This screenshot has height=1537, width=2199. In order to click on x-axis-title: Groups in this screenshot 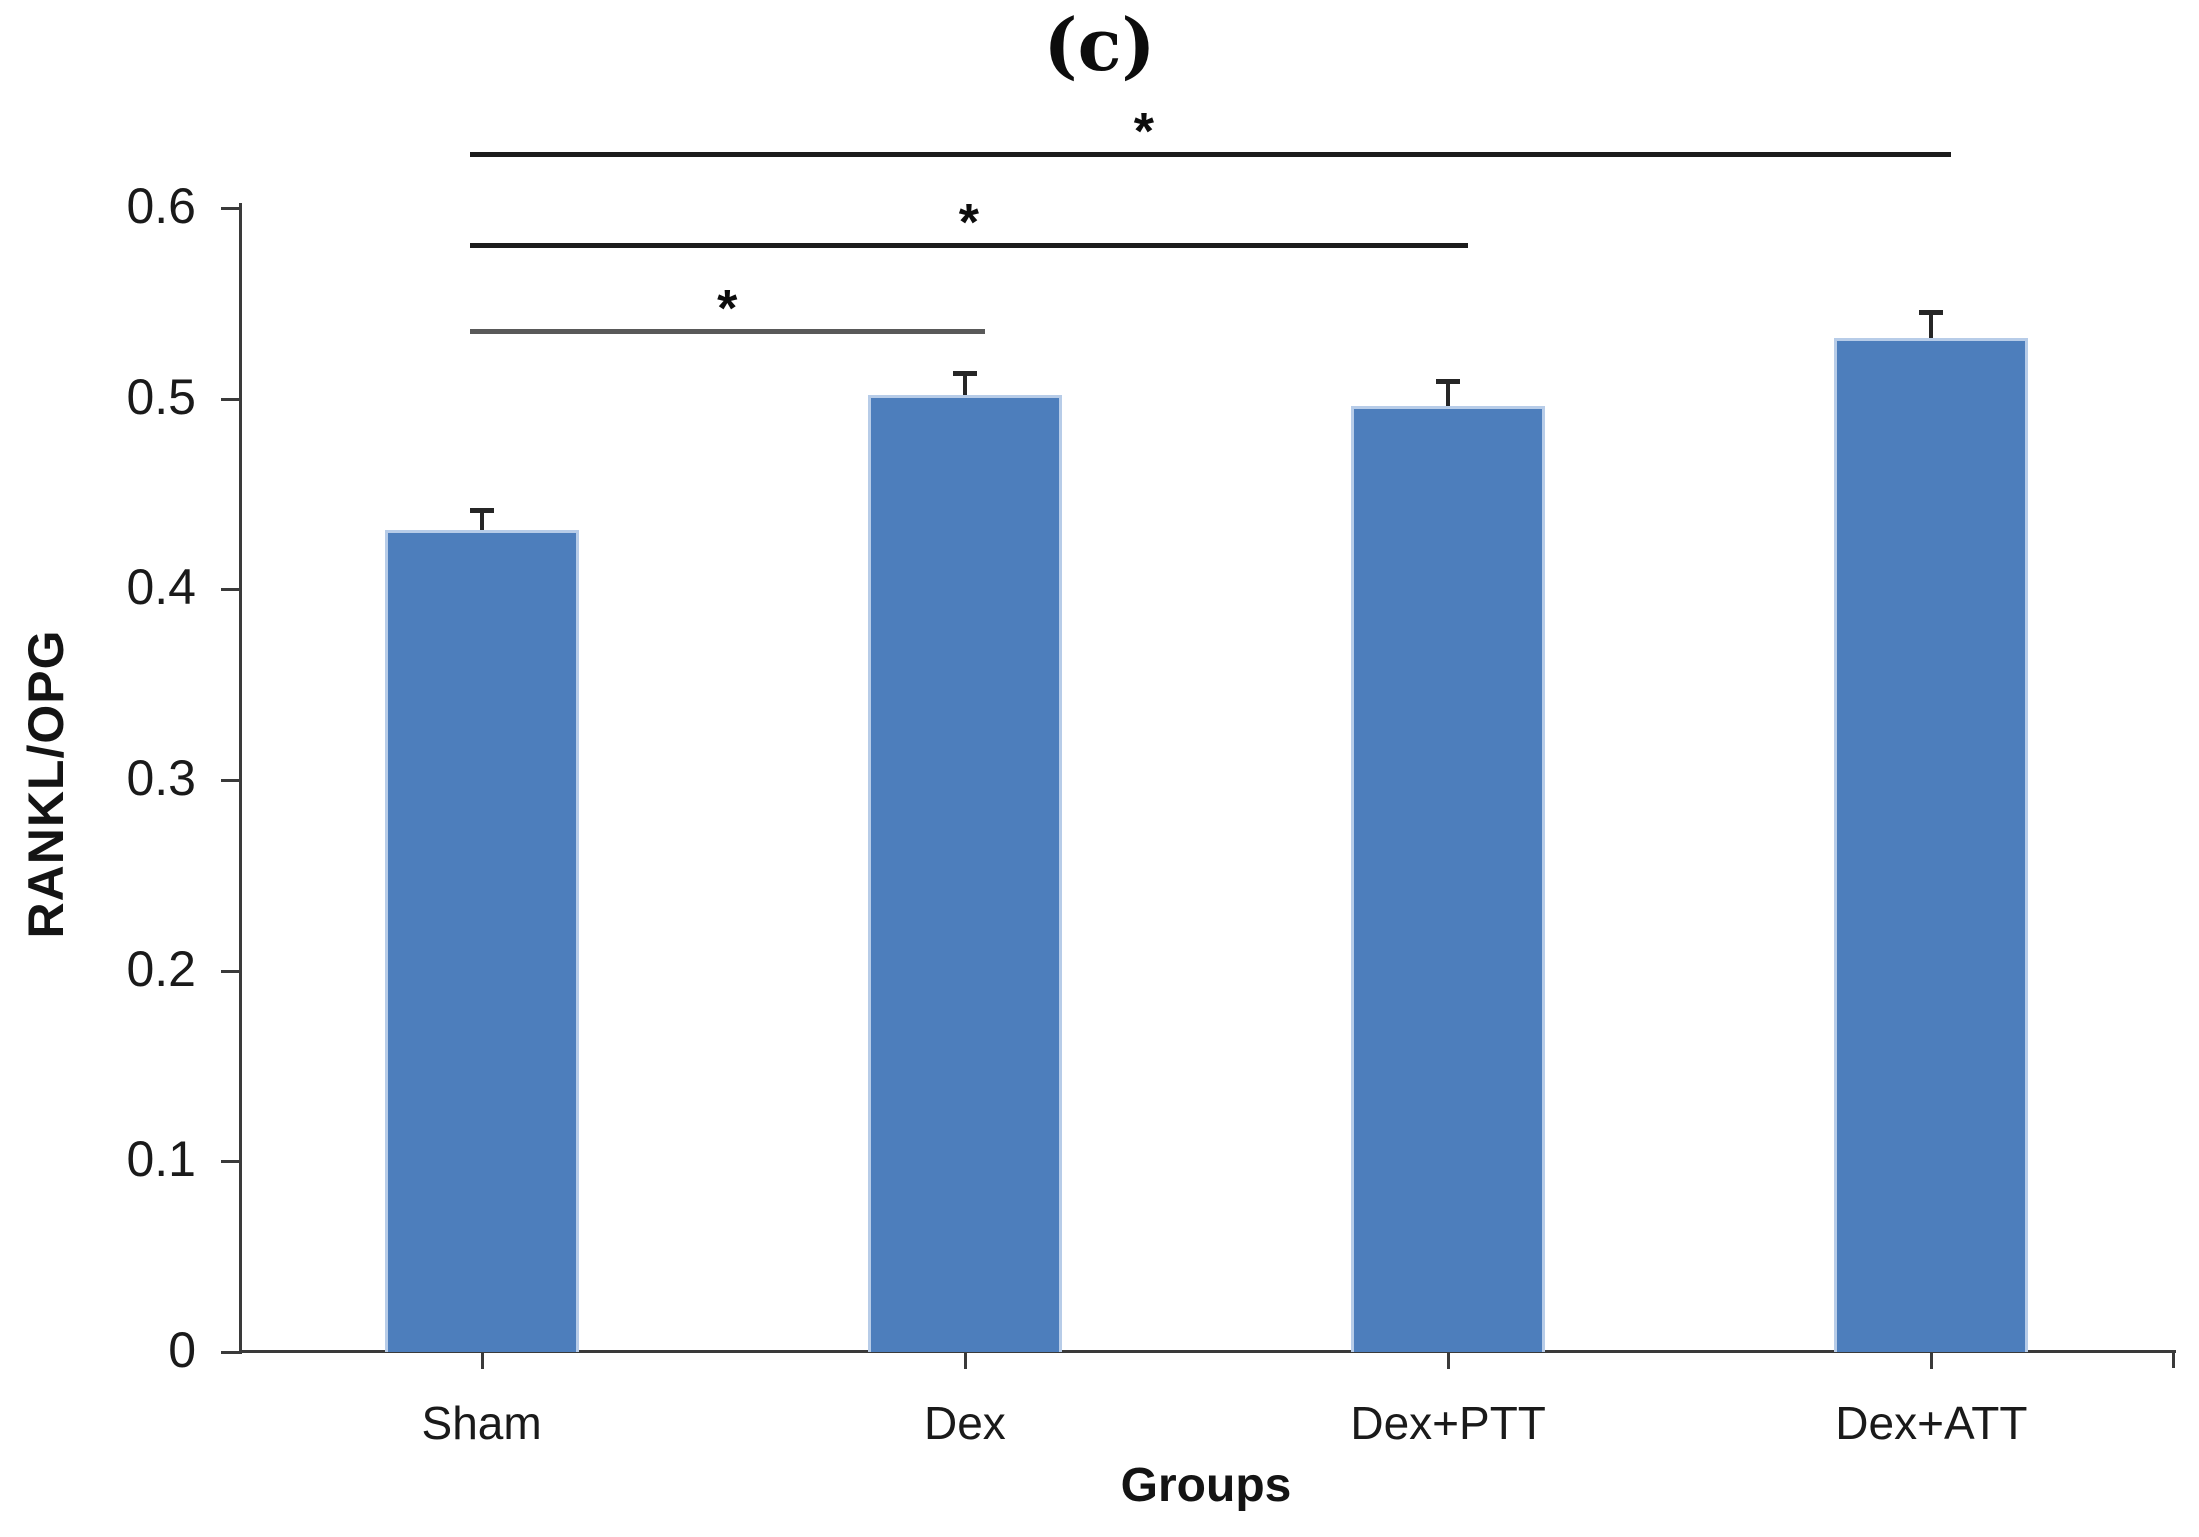, I will do `click(1206, 1485)`.